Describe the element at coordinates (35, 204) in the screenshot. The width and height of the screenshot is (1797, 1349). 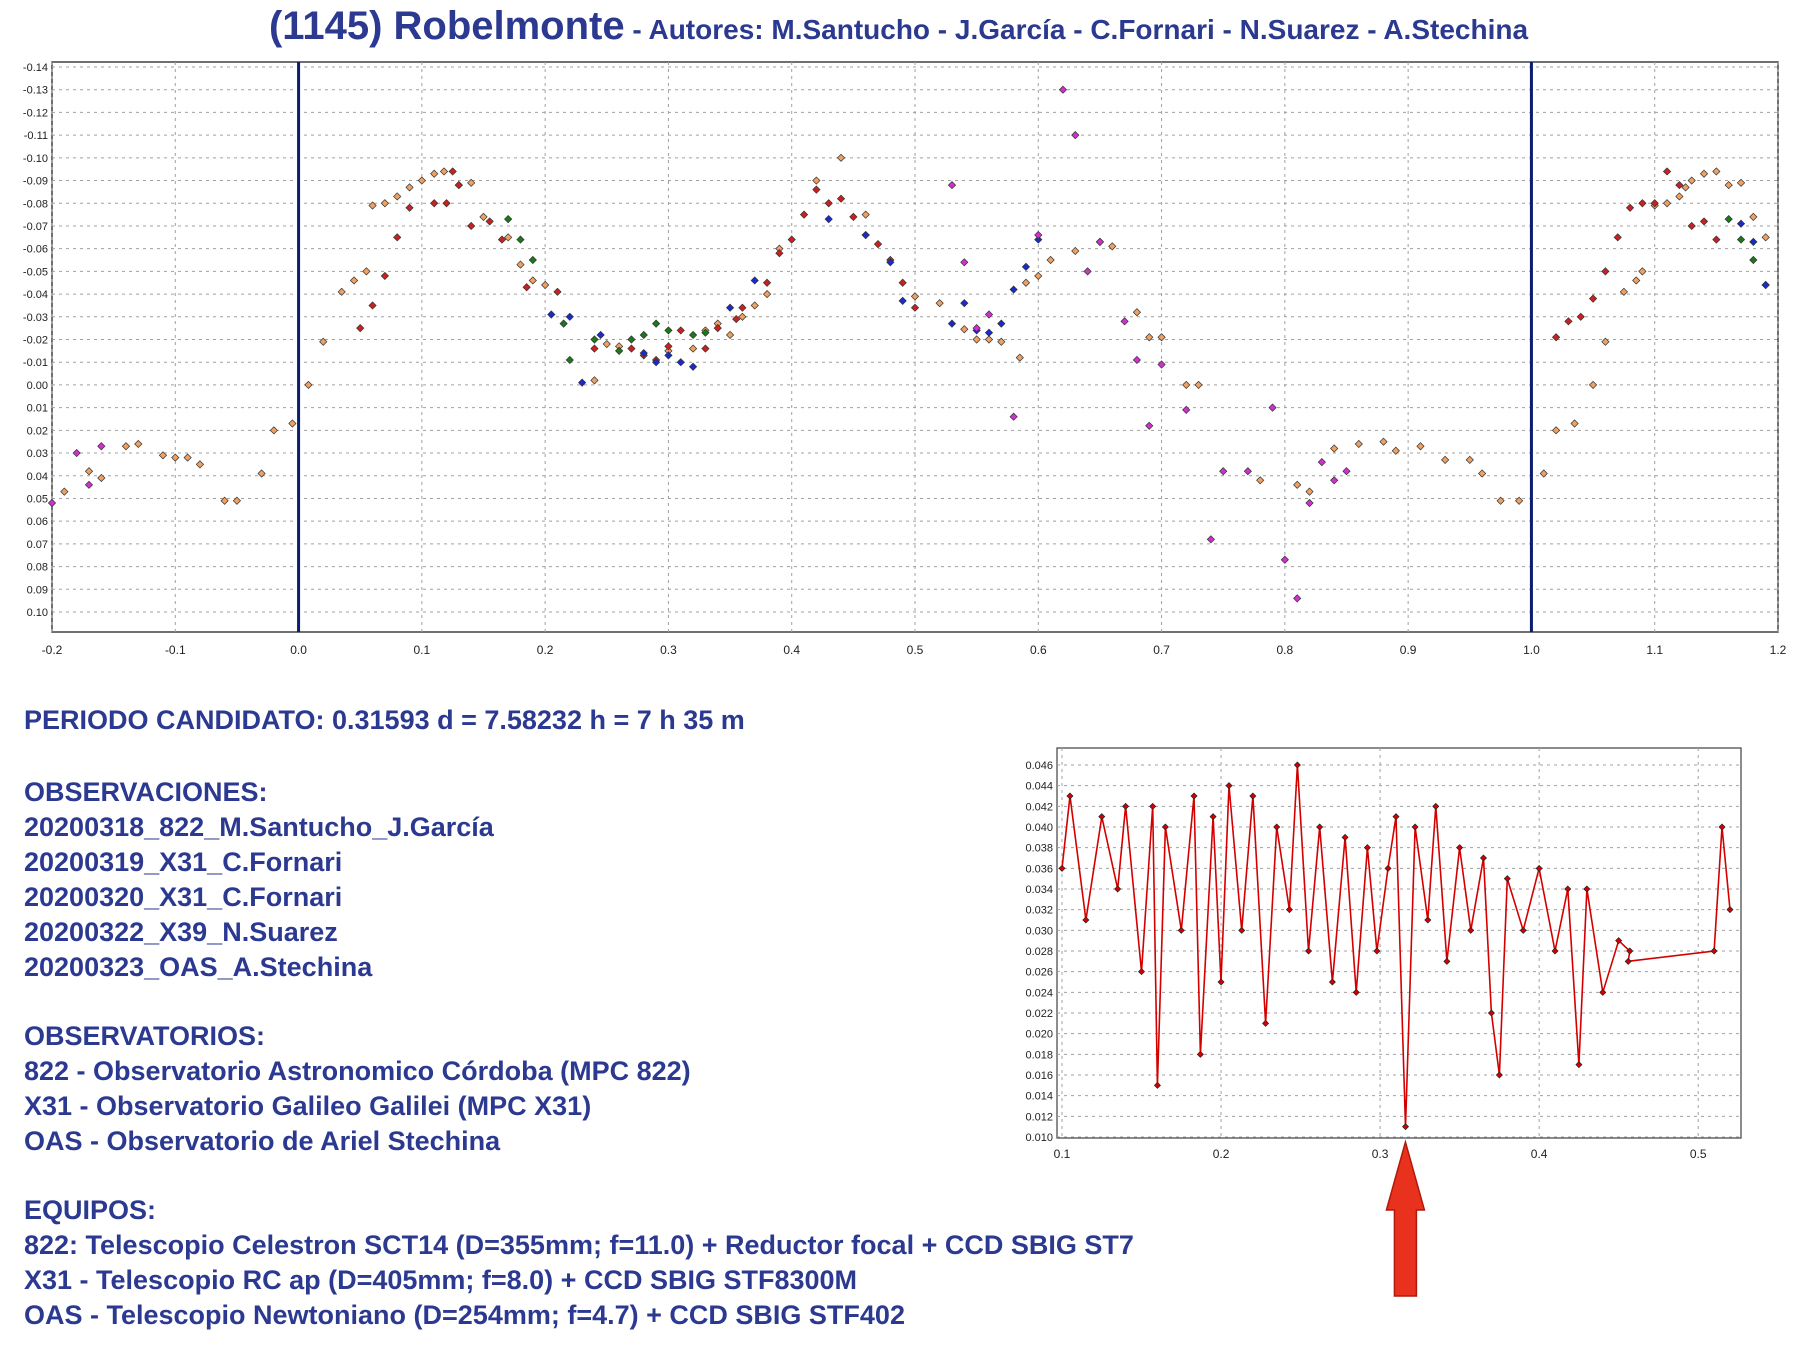
I see `y-tick-label: -0.08` at that location.